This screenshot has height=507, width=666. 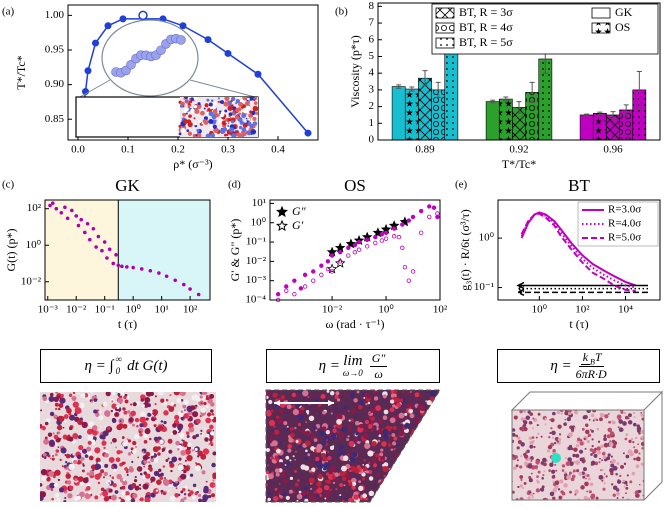 What do you see at coordinates (378, 358) in the screenshot?
I see `formula: G″` at bounding box center [378, 358].